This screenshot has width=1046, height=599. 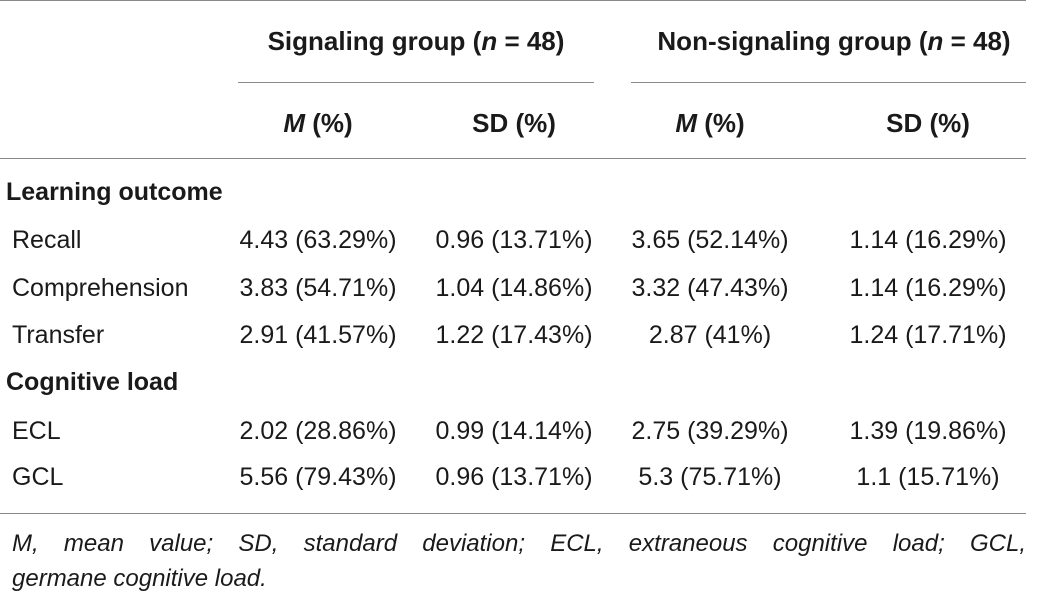 What do you see at coordinates (513, 0) in the screenshot?
I see `table-top-rule` at bounding box center [513, 0].